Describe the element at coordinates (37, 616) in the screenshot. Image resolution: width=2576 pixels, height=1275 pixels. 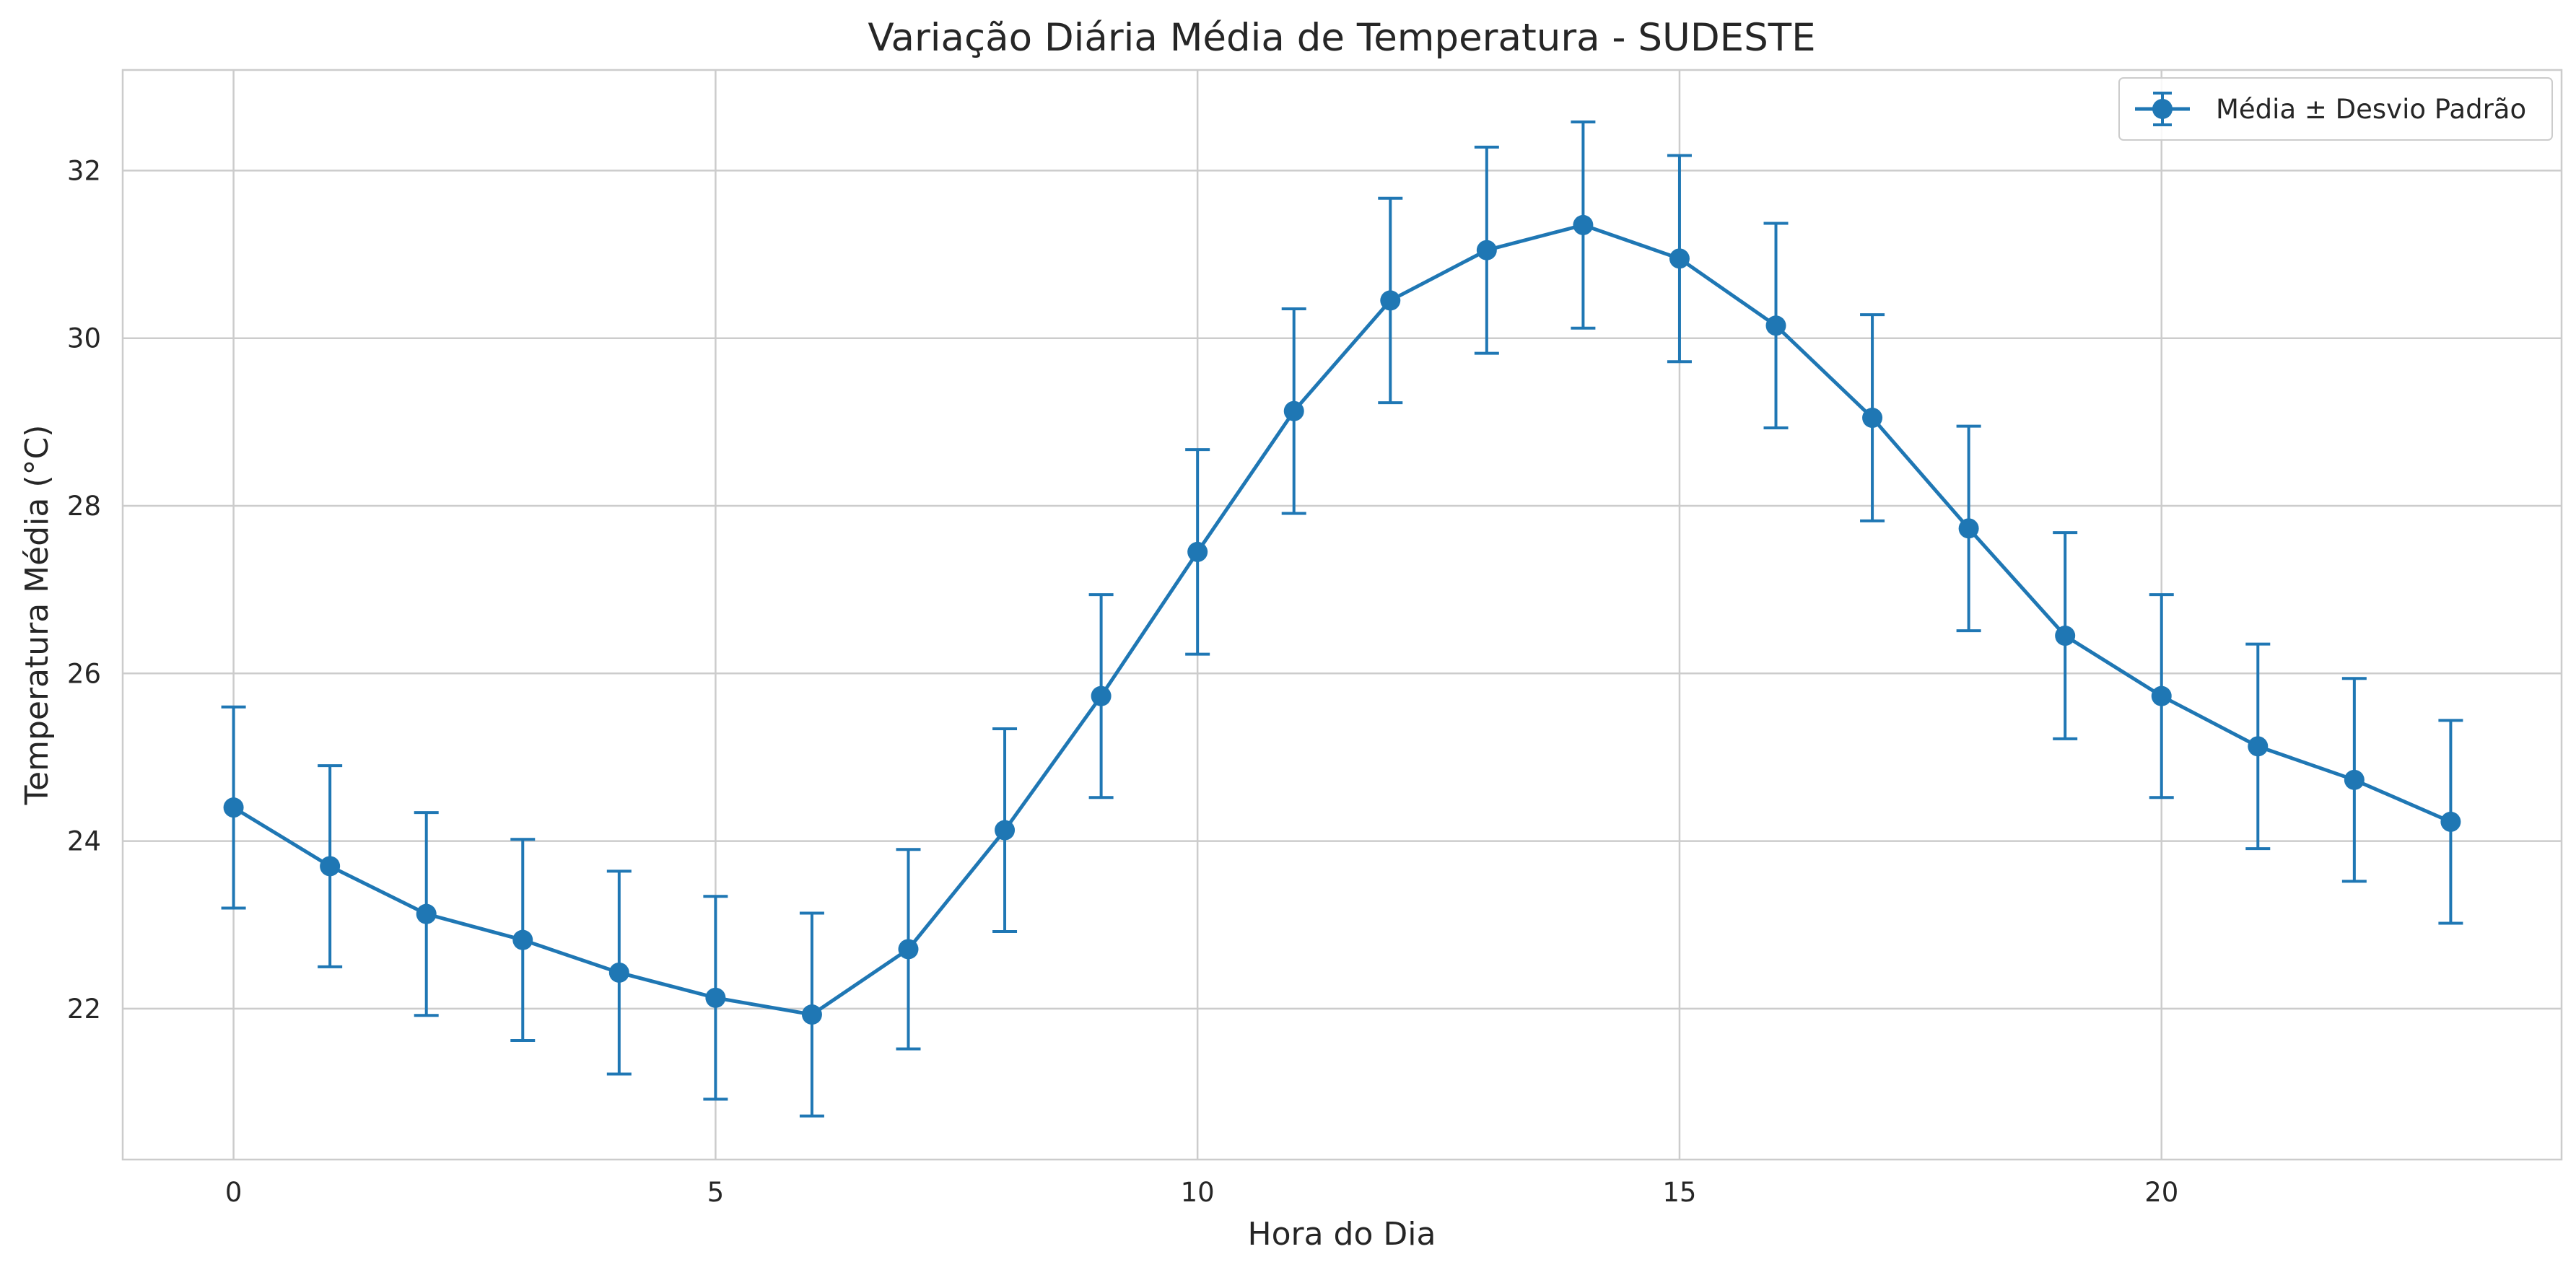
I see `y-axis-label: Temperatura Média (°C)` at that location.